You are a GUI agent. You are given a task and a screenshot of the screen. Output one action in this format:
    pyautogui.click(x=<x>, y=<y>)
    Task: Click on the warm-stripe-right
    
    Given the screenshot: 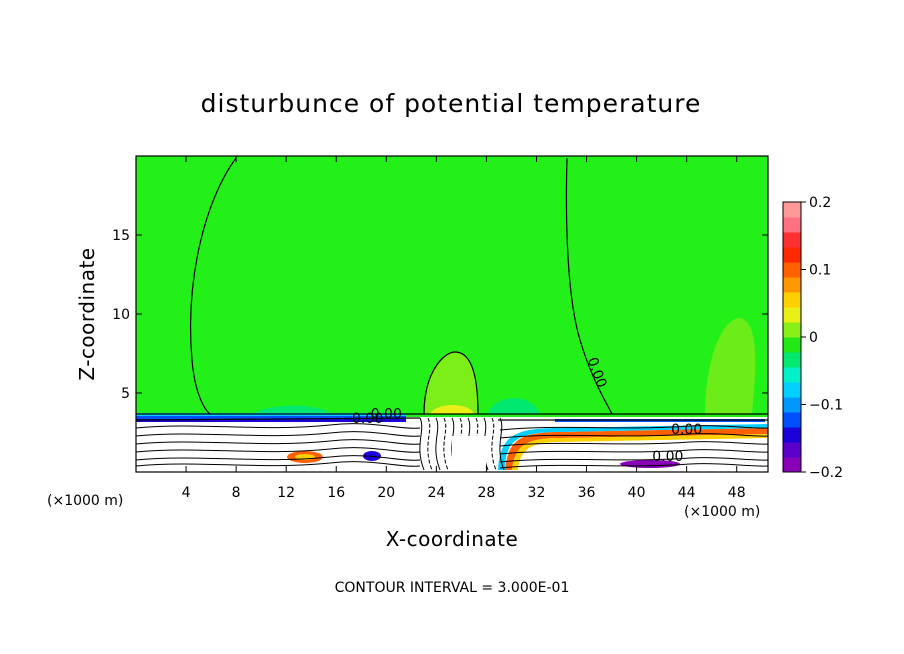 What is the action you would take?
    pyautogui.click(x=636, y=449)
    